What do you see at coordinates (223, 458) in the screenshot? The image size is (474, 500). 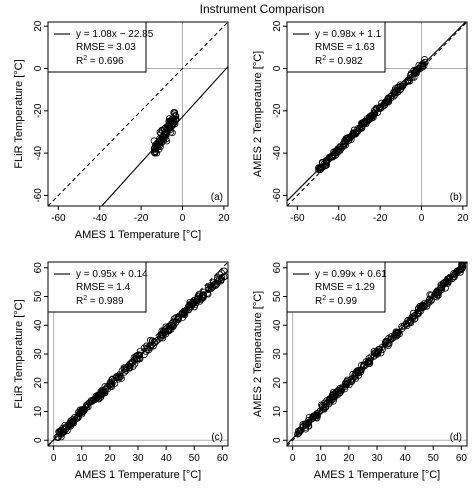 I see `x-tick-label: 60` at bounding box center [223, 458].